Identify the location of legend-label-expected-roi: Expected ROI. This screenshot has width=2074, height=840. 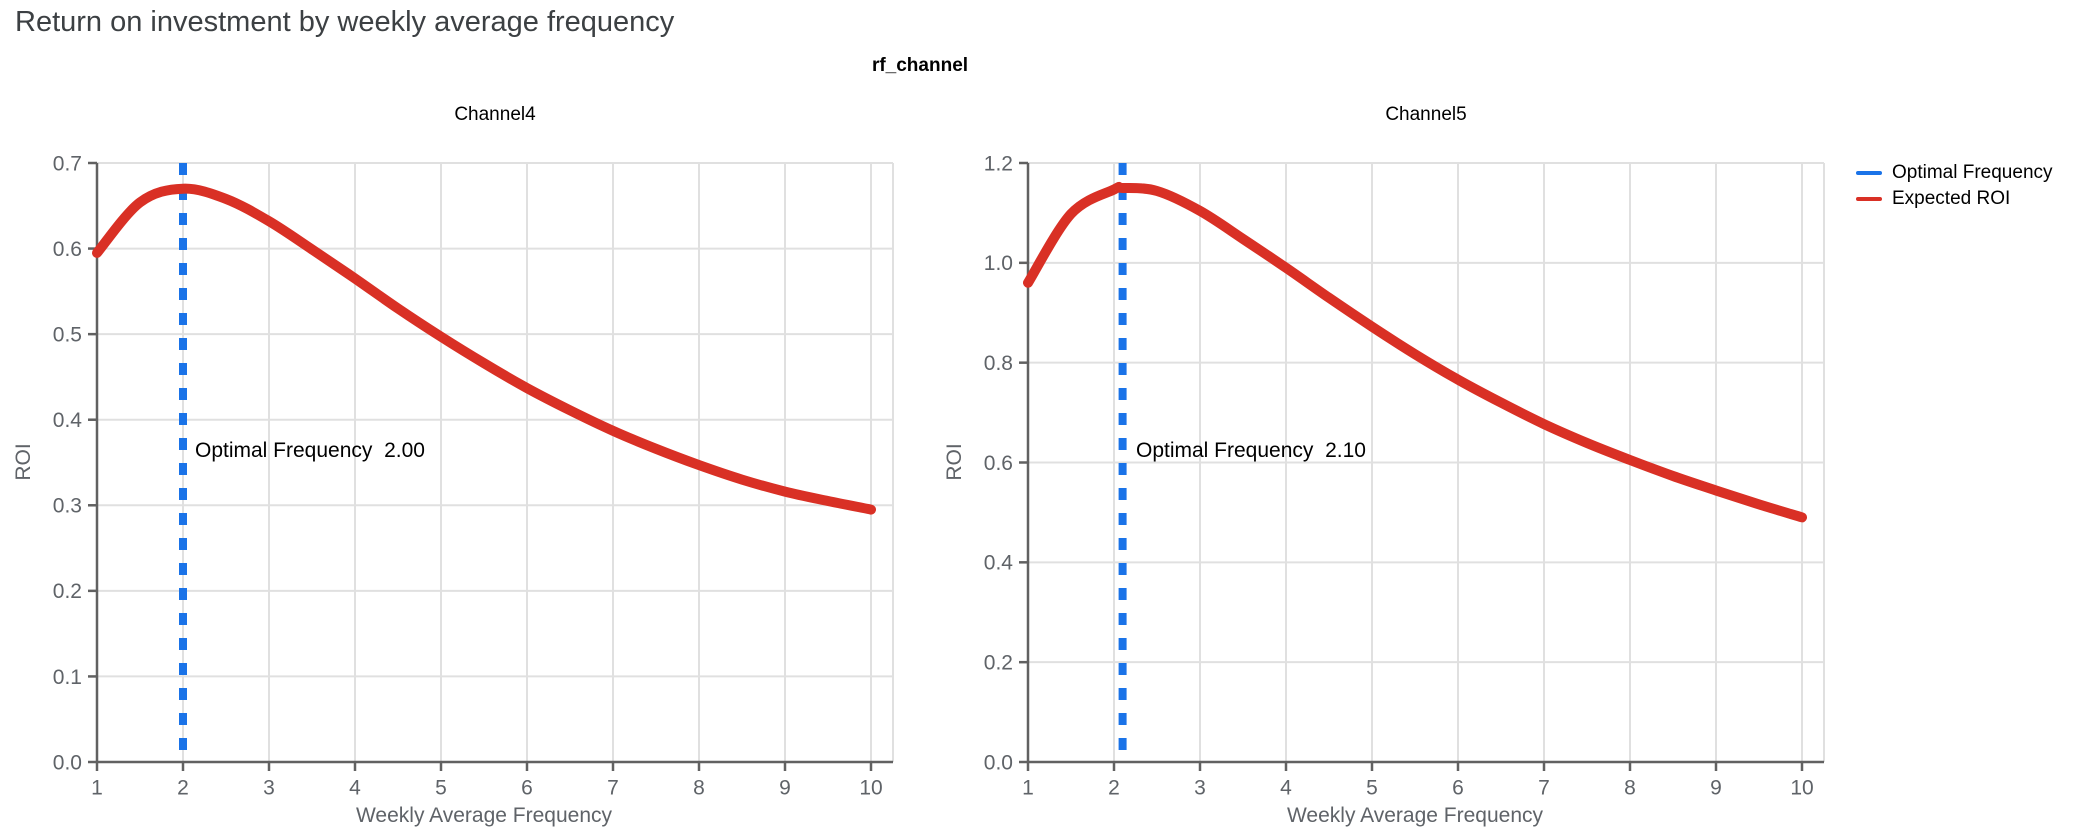
(1951, 198).